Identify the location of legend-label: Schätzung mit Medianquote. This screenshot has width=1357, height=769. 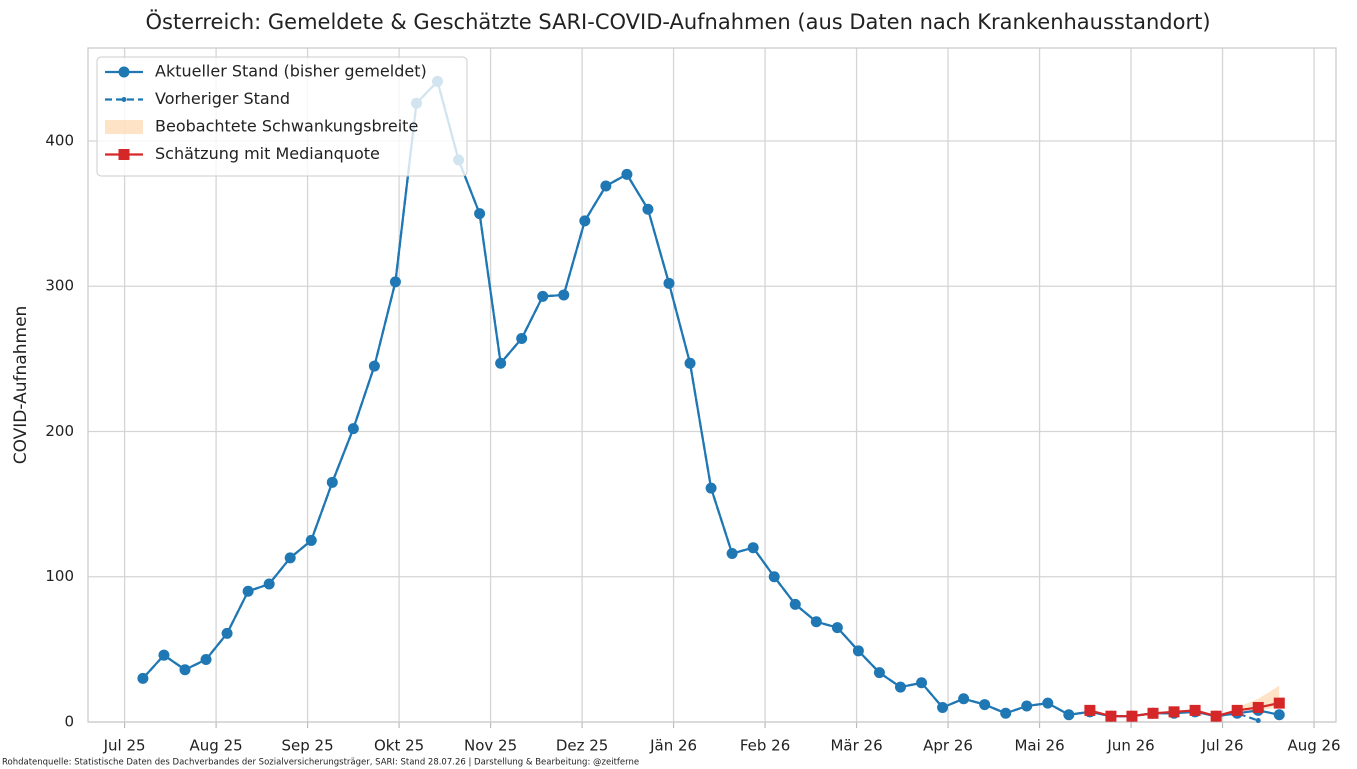
(267, 153).